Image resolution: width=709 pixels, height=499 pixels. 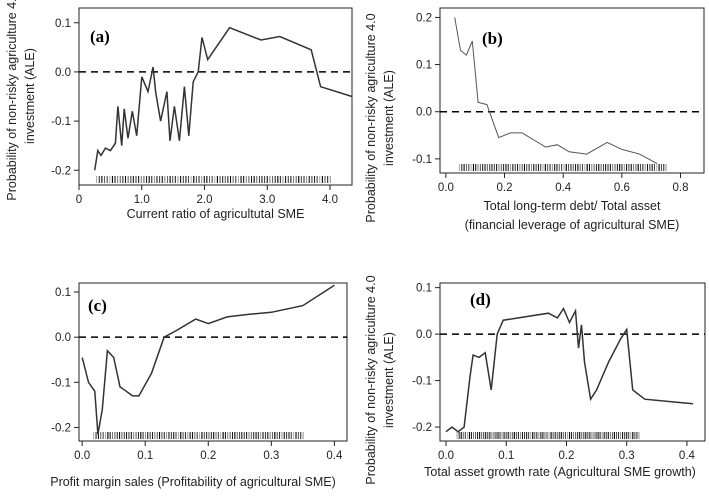 What do you see at coordinates (622, 188) in the screenshot?
I see `x-tick-label: 0.6` at bounding box center [622, 188].